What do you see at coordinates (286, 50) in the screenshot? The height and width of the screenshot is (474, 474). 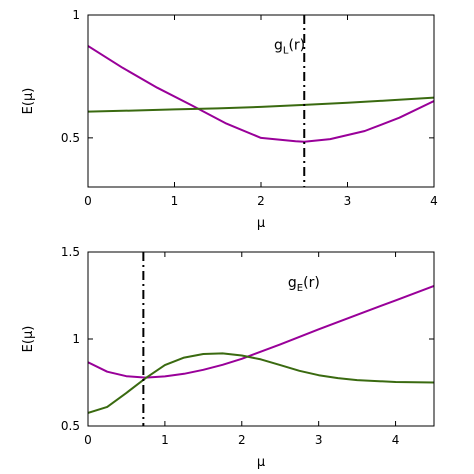 I see `annotation-subscript: L` at bounding box center [286, 50].